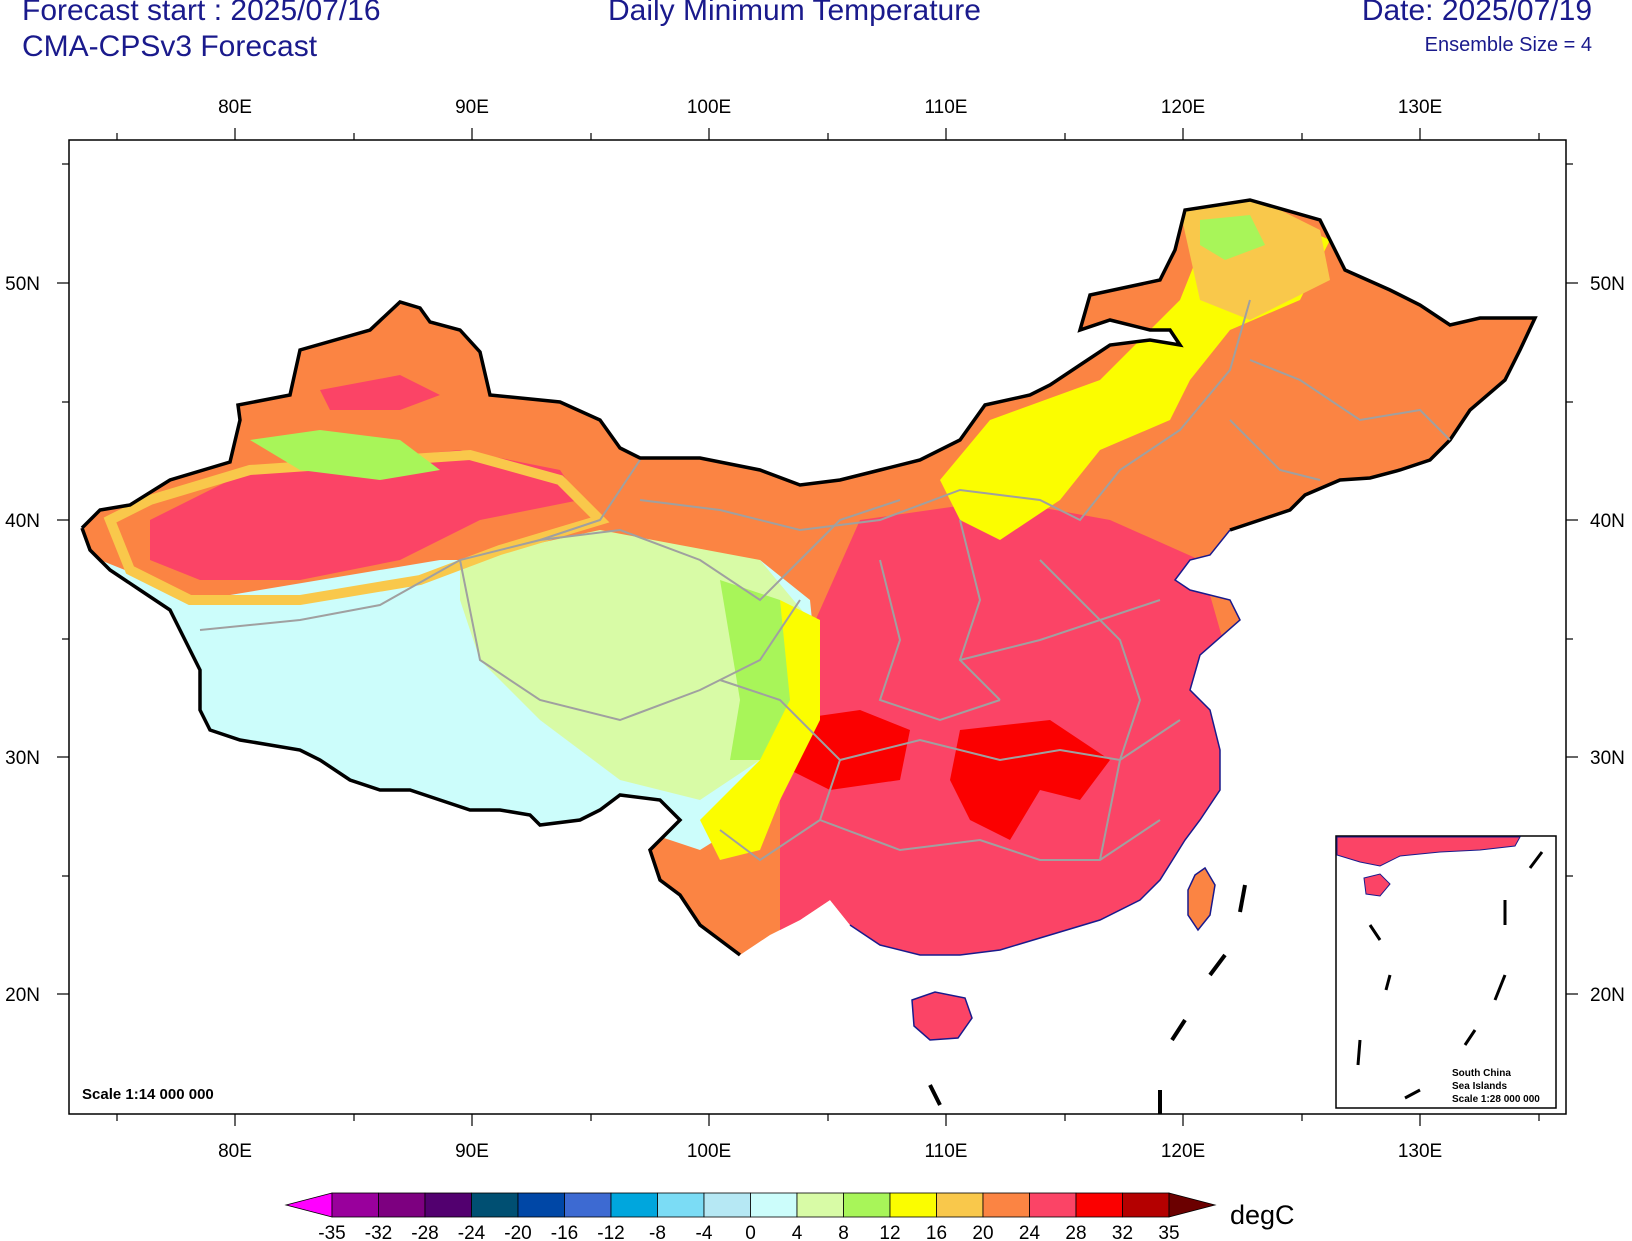 The height and width of the screenshot is (1241, 1632). I want to click on colorbar-tick-label: -24, so click(472, 1232).